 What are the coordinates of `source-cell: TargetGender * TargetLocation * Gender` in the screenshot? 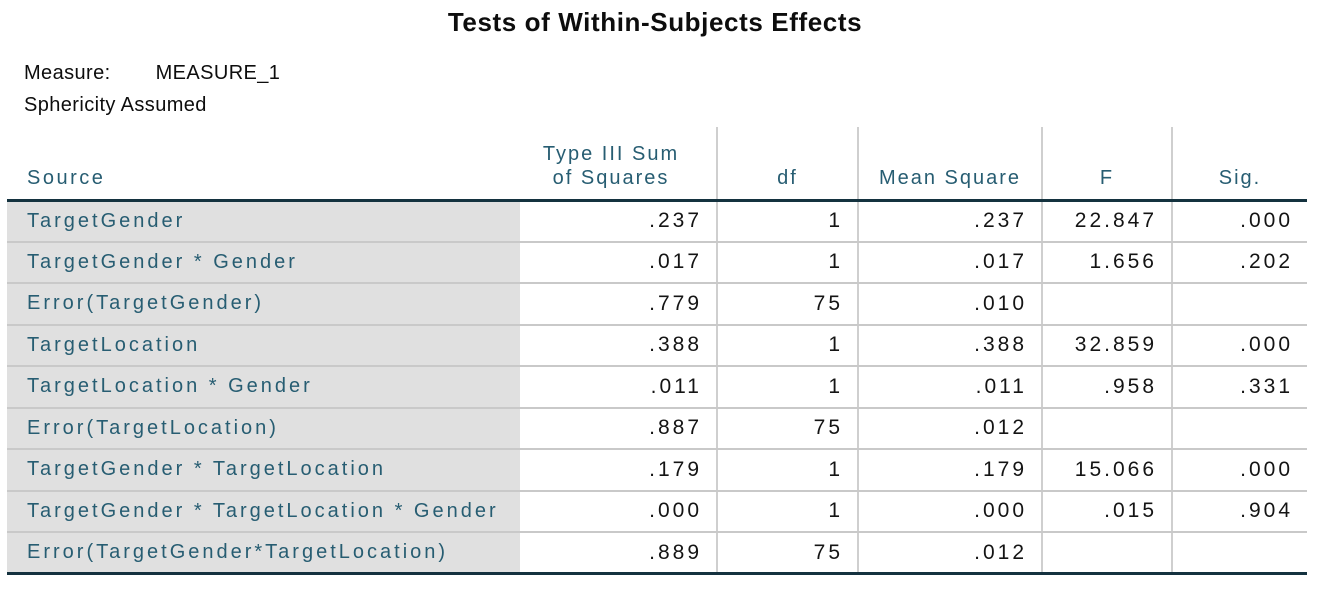 It's located at (263, 511).